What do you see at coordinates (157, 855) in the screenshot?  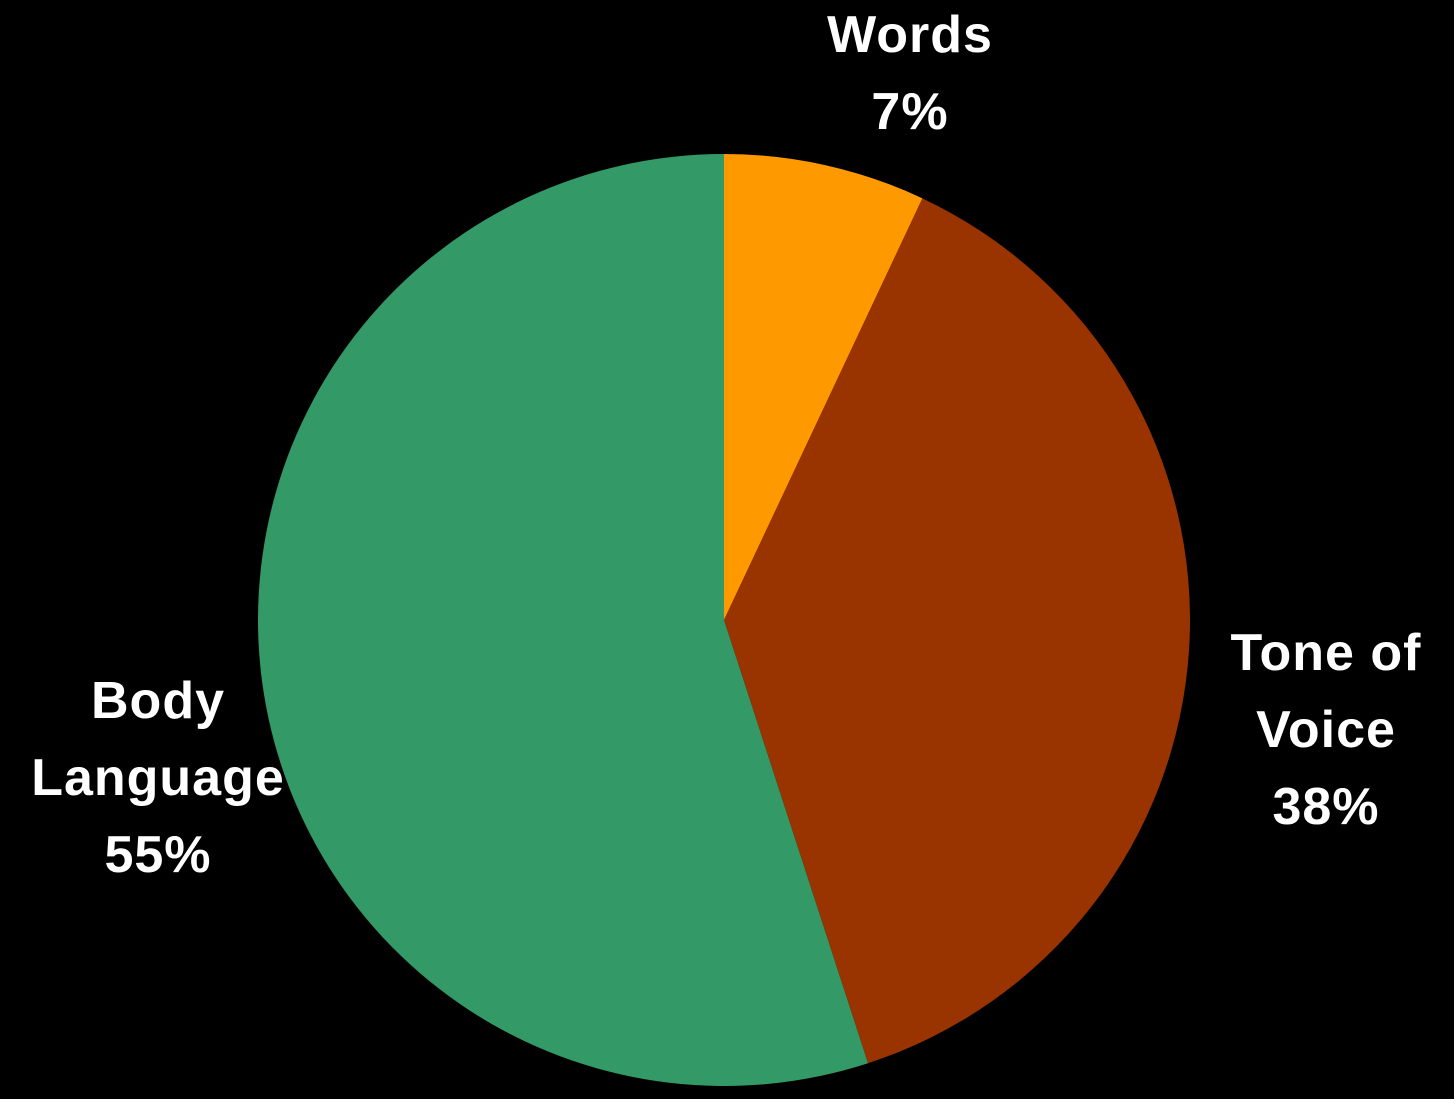 I see `slice-percent-label-2: 55%` at bounding box center [157, 855].